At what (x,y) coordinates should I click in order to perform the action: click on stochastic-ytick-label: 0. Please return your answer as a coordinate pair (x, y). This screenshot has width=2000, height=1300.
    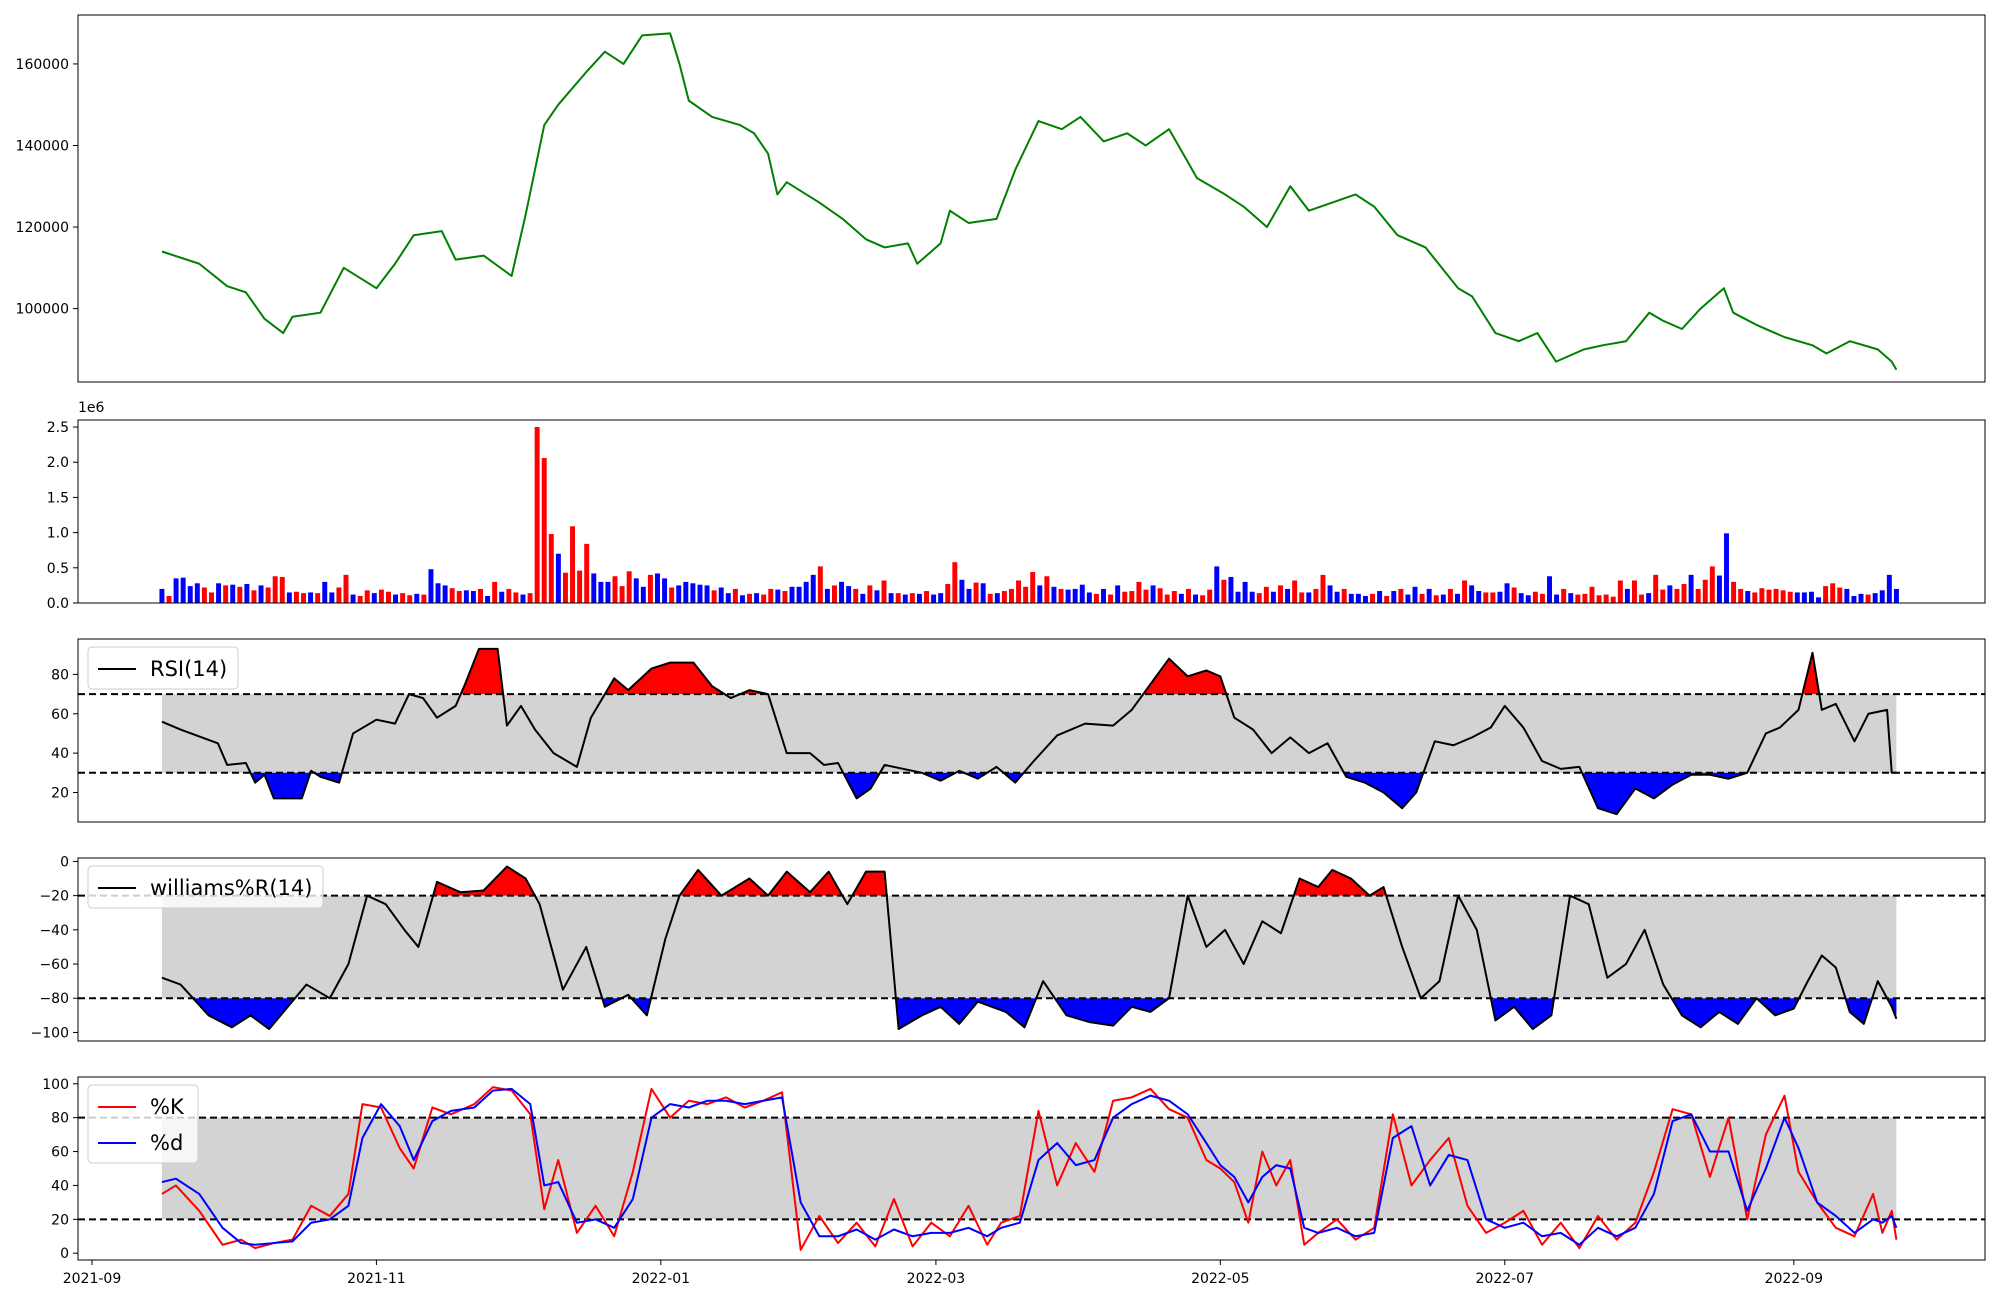
    Looking at the image, I should click on (64, 1254).